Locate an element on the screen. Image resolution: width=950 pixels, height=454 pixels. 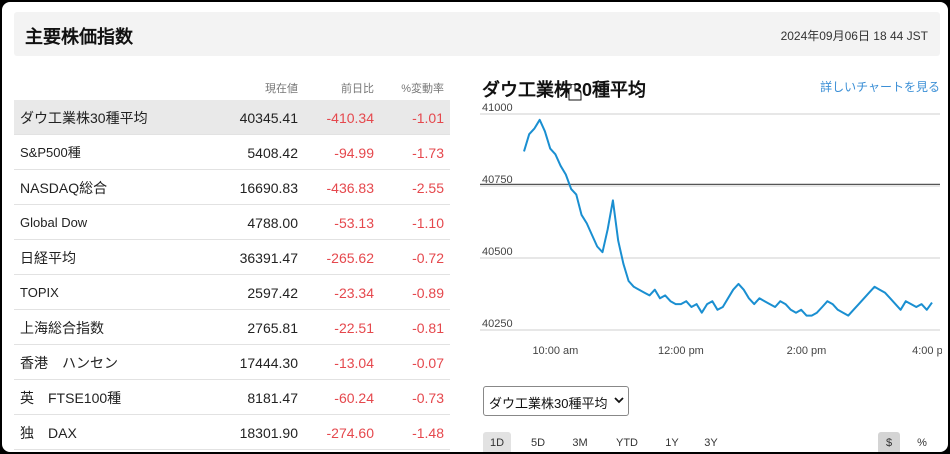
row-price: 16690.83 is located at coordinates (268, 188).